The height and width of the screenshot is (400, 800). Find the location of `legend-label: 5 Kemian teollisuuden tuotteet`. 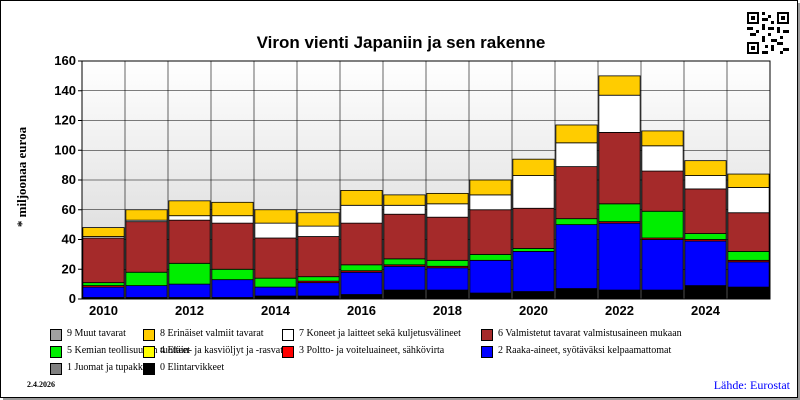

legend-label: 5 Kemian teollisuuden tuotteet is located at coordinates (129, 350).